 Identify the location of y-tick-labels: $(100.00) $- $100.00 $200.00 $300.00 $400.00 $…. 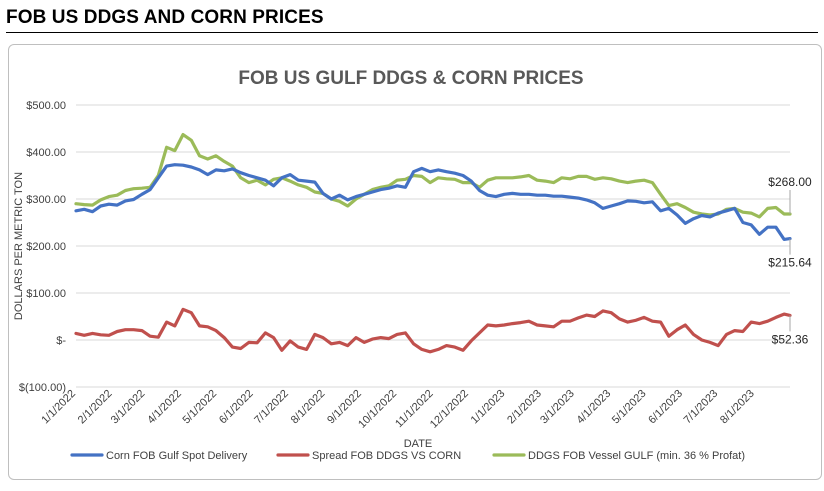
(42, 247).